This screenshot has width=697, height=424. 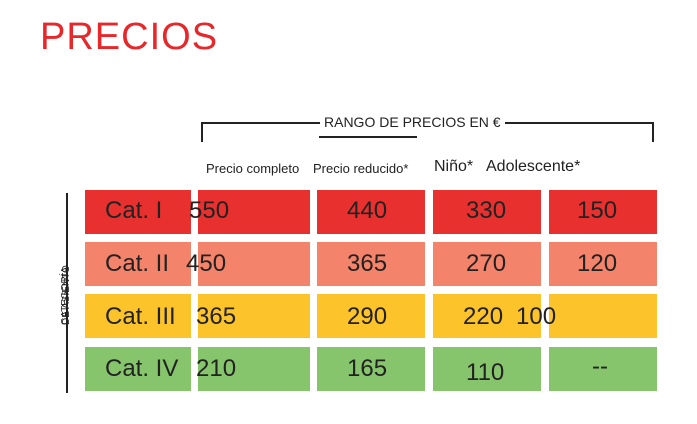 I want to click on row-1-full-price: 550, so click(x=209, y=210).